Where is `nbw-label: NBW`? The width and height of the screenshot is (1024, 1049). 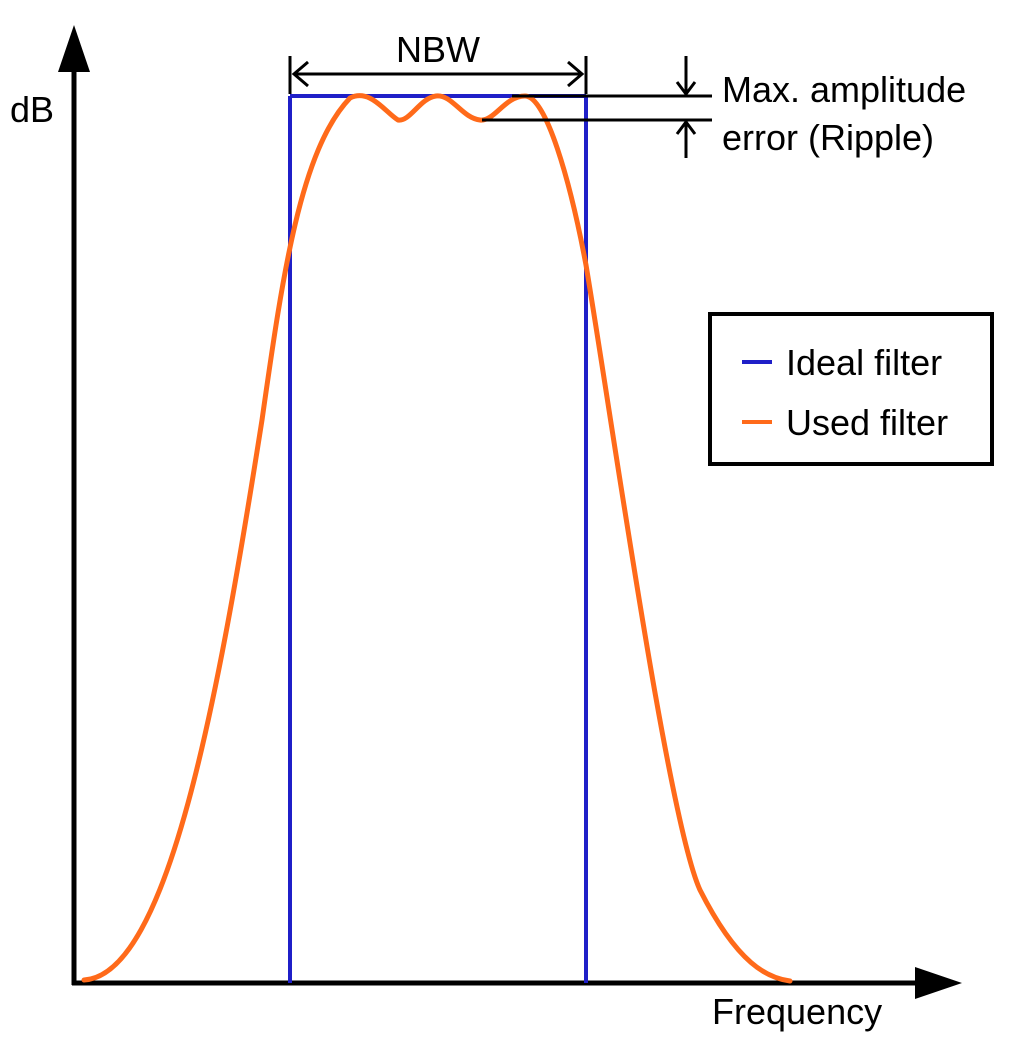
nbw-label: NBW is located at coordinates (438, 49).